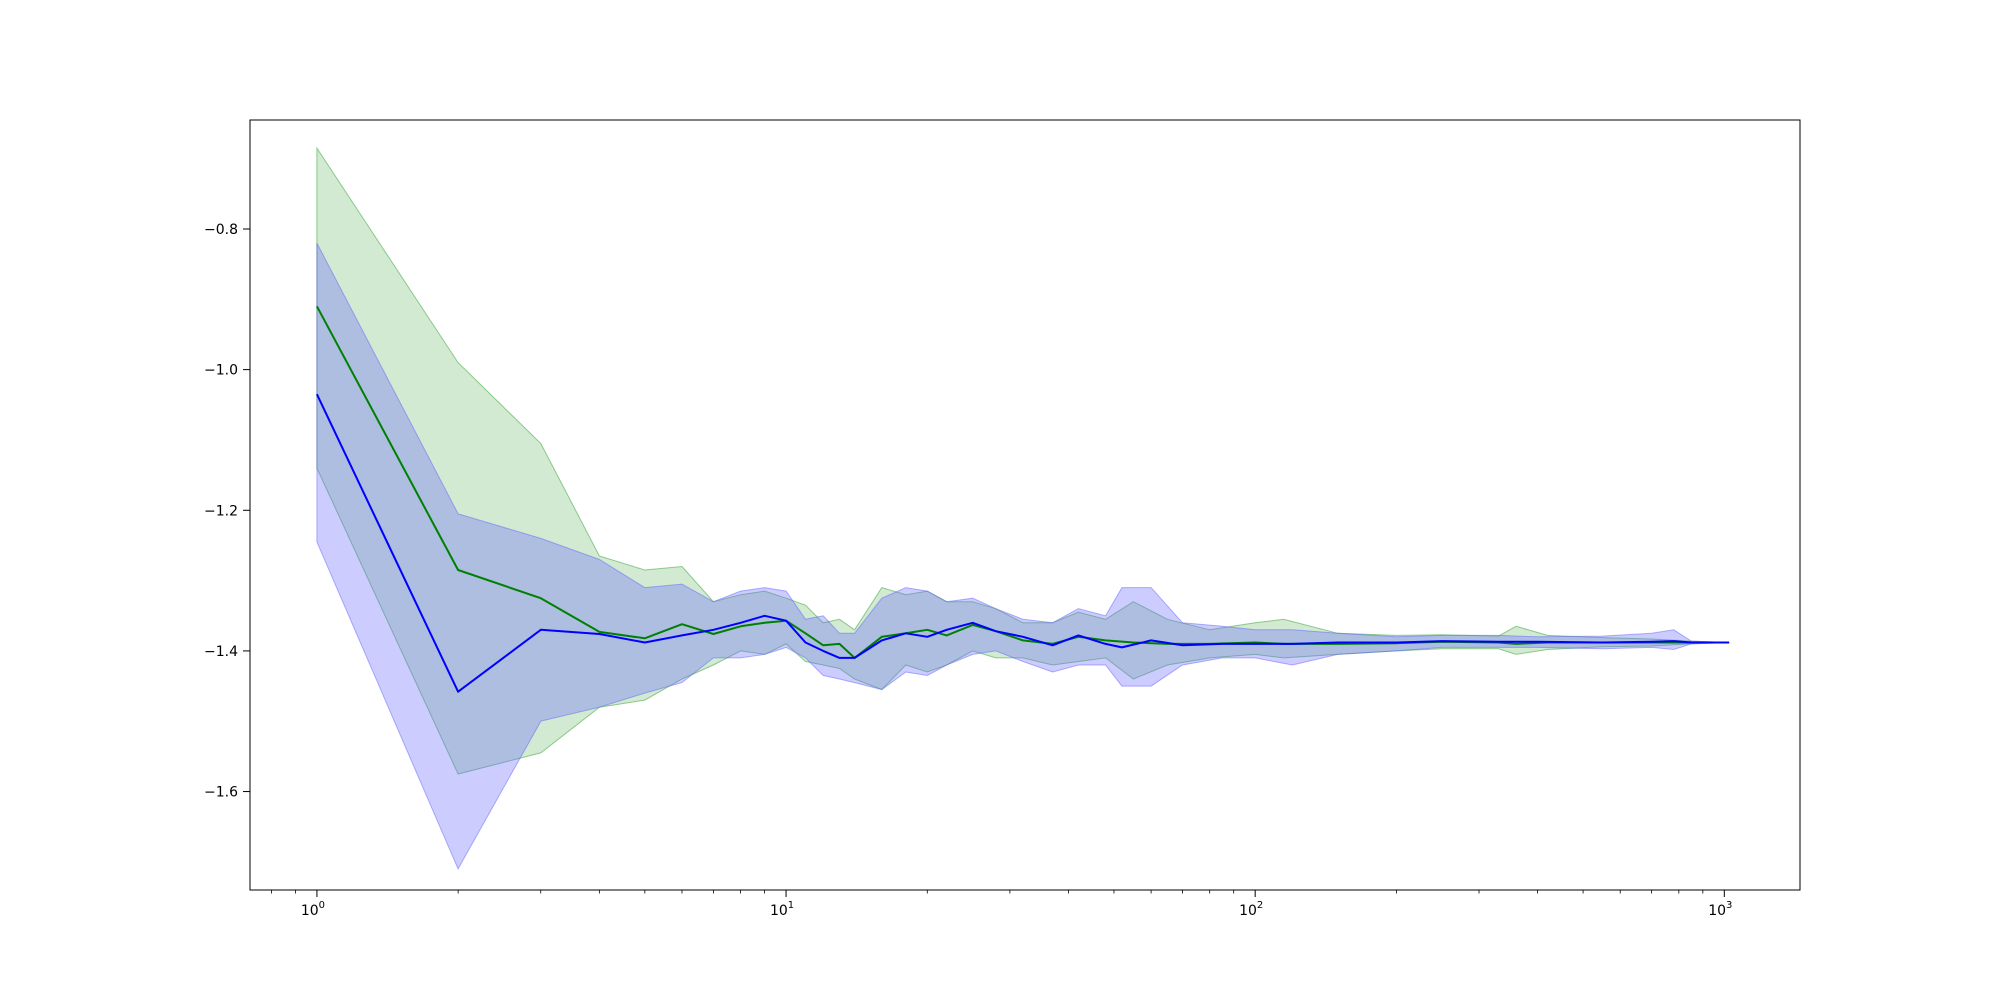  Describe the element at coordinates (221, 371) in the screenshot. I see `y-tick-label: −1.0` at that location.